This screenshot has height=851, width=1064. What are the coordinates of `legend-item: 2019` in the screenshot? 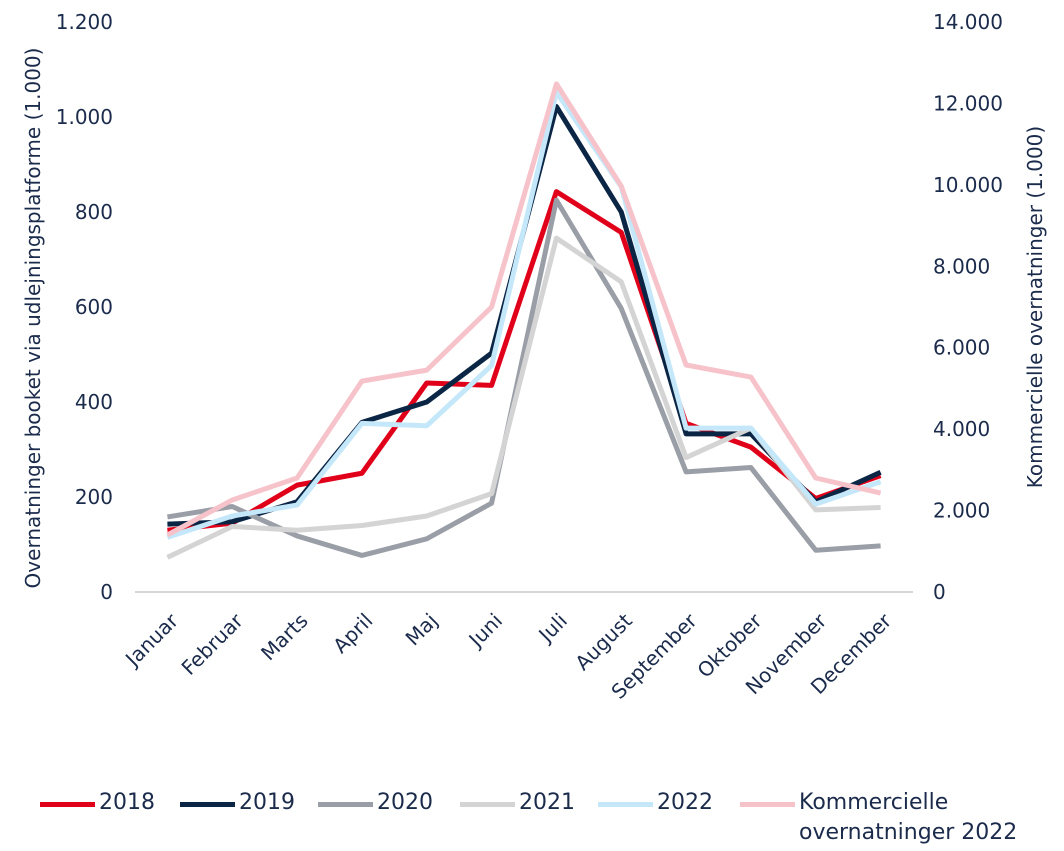 It's located at (237, 803).